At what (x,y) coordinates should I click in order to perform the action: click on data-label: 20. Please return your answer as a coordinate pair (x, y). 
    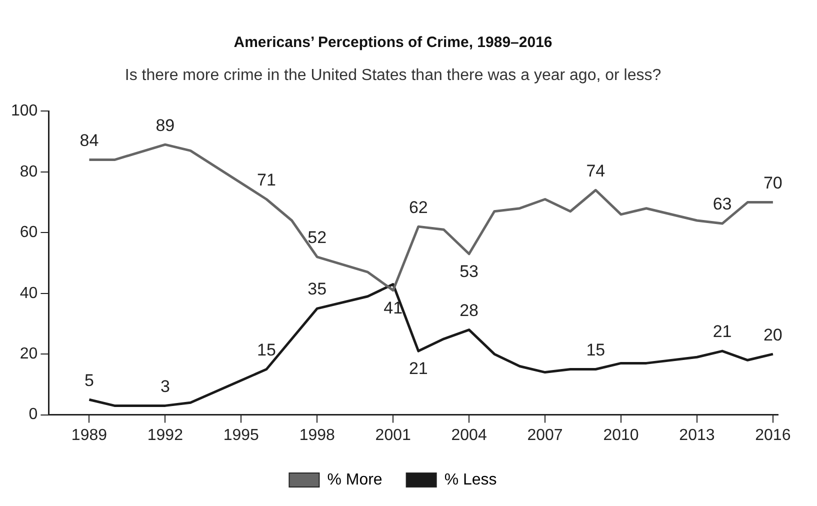
    Looking at the image, I should click on (772, 334).